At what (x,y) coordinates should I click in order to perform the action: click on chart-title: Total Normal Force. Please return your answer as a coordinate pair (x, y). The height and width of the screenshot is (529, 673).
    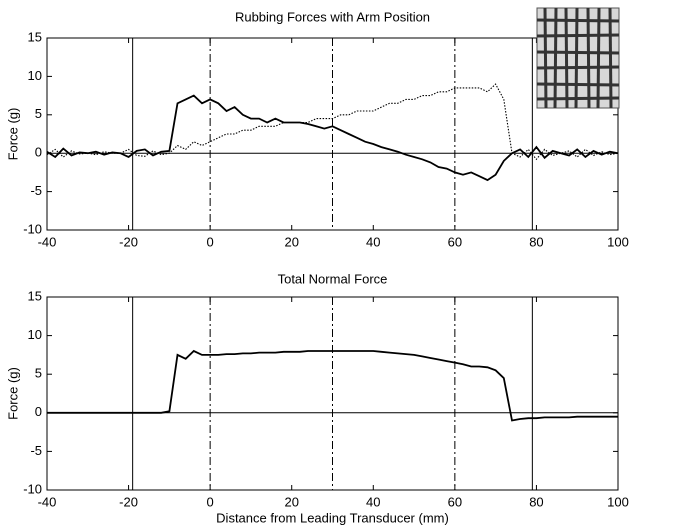
    Looking at the image, I should click on (333, 278).